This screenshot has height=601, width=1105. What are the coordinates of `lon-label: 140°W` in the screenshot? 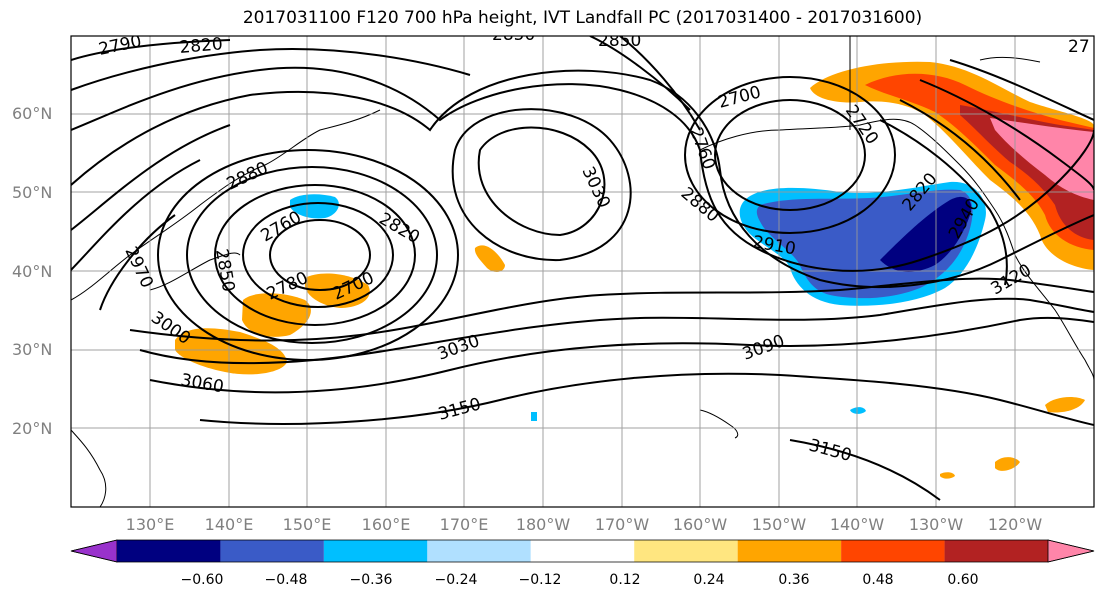 It's located at (857, 524).